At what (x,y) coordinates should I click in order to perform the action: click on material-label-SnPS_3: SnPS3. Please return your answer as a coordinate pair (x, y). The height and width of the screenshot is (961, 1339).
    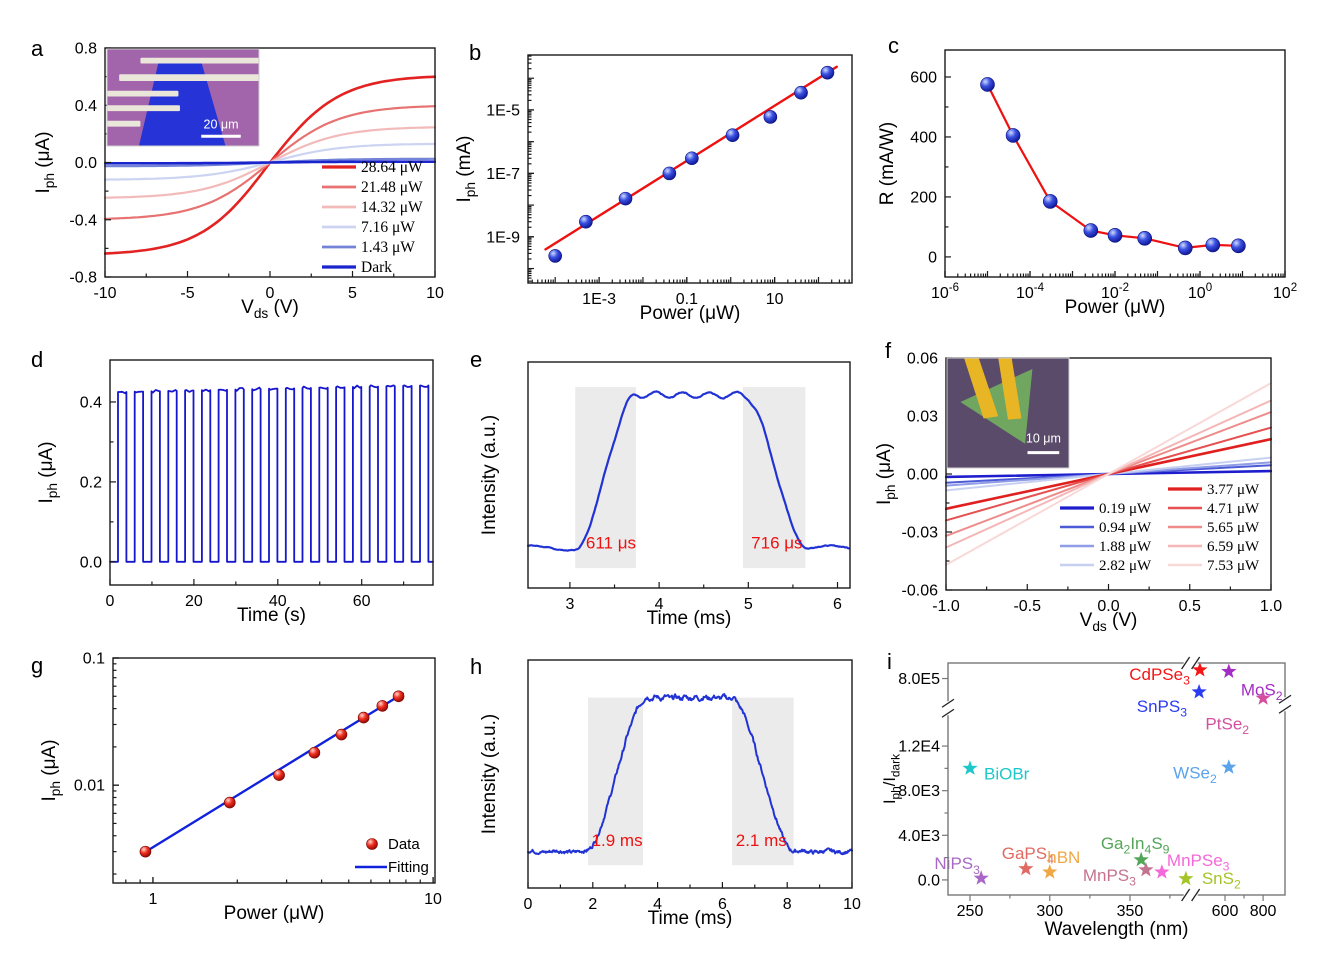
    Looking at the image, I should click on (1162, 708).